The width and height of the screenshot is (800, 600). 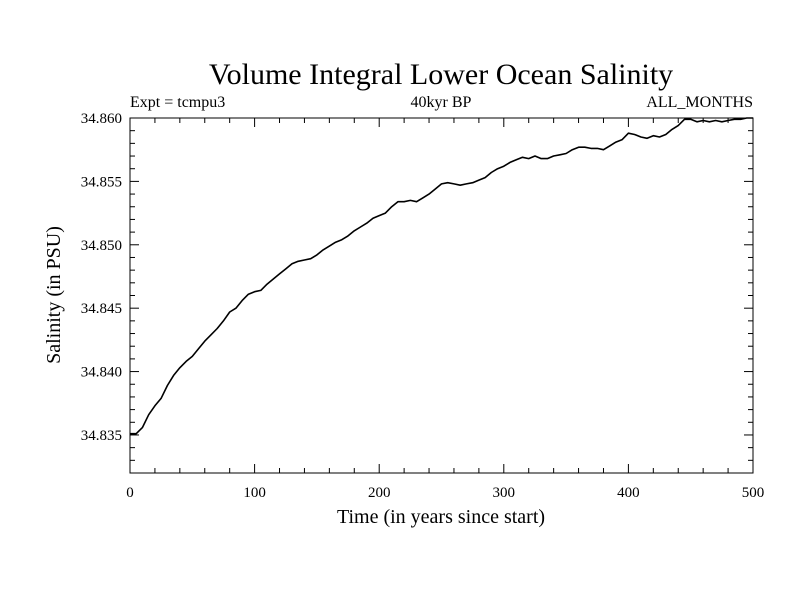 I want to click on x-axis-label: Time (in years since start), so click(x=441, y=517).